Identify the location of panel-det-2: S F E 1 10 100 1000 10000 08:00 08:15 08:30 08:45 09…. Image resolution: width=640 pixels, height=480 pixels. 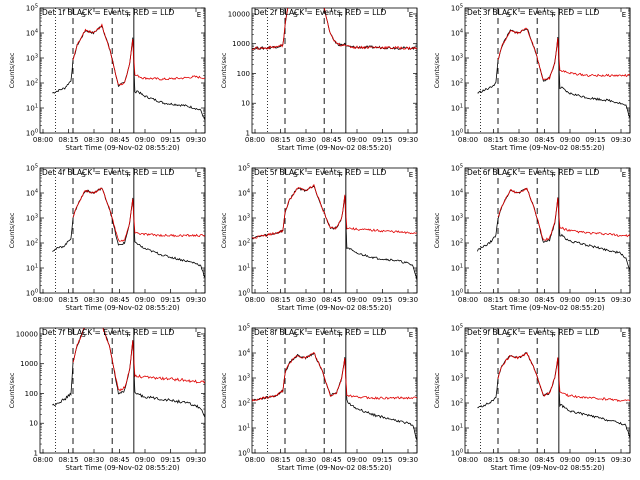
(319, 79).